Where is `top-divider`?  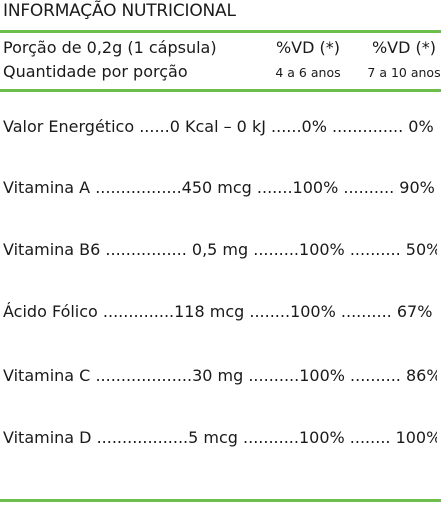 top-divider is located at coordinates (220, 31).